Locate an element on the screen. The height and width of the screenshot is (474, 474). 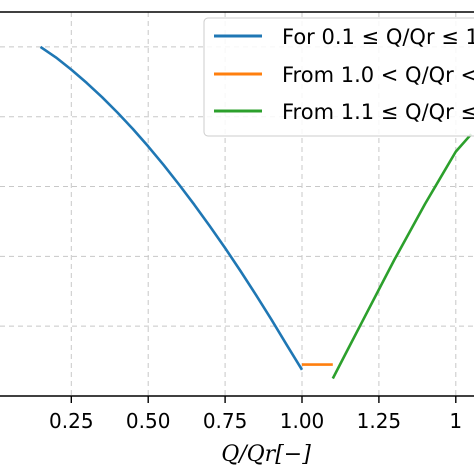
x-axis-ticks: 0.25 0.50 0.75 1.00 1.25 1 is located at coordinates (255, 414).